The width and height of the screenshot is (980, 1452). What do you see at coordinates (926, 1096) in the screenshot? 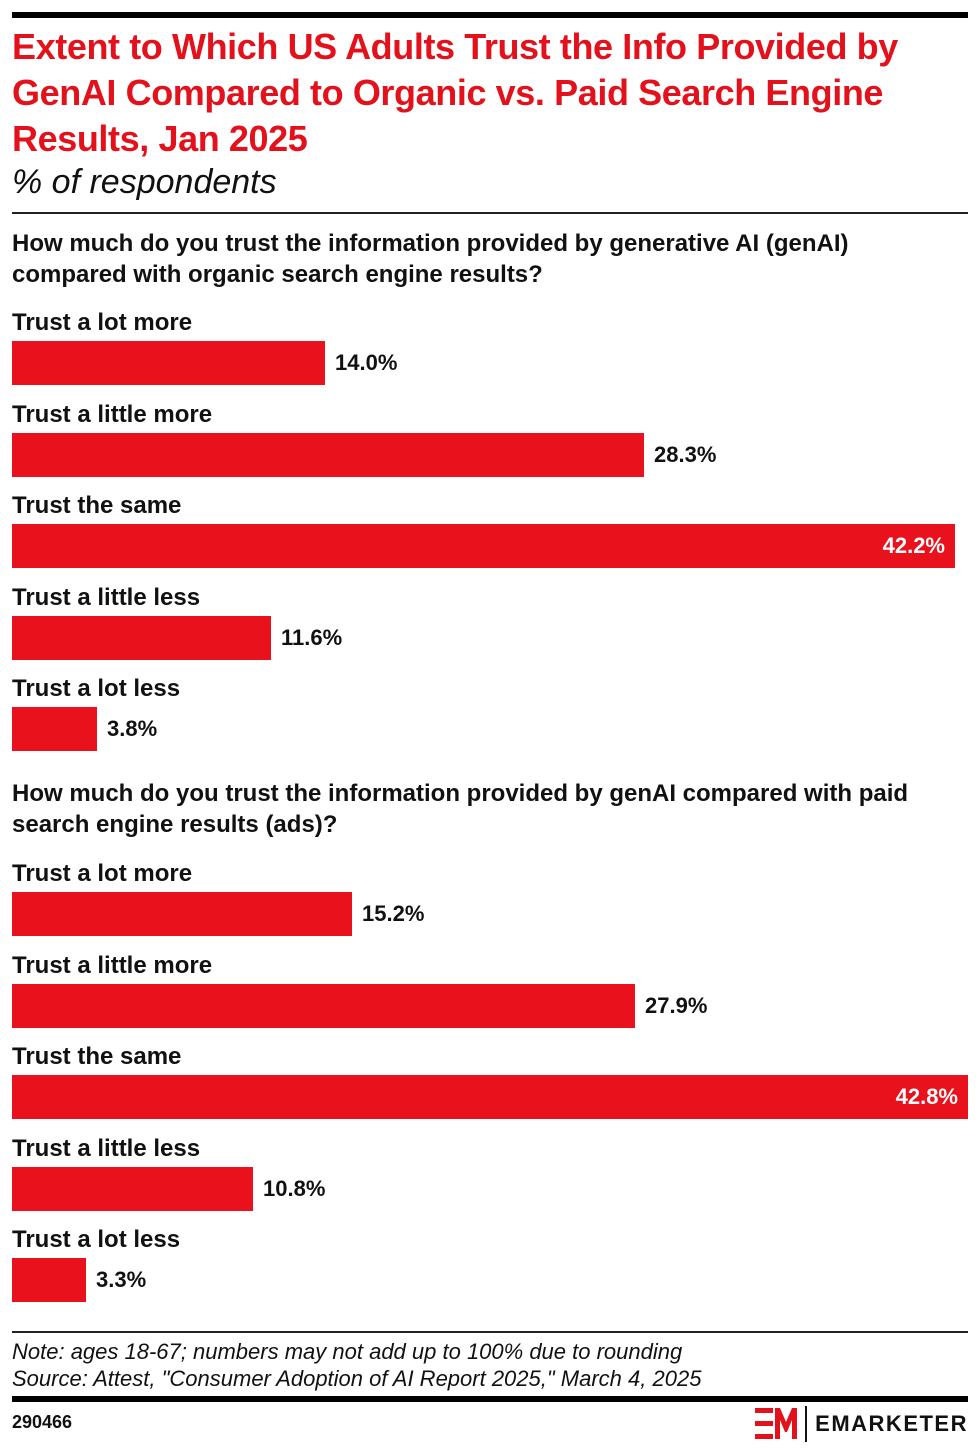
I see `data-label: 42.8%` at bounding box center [926, 1096].